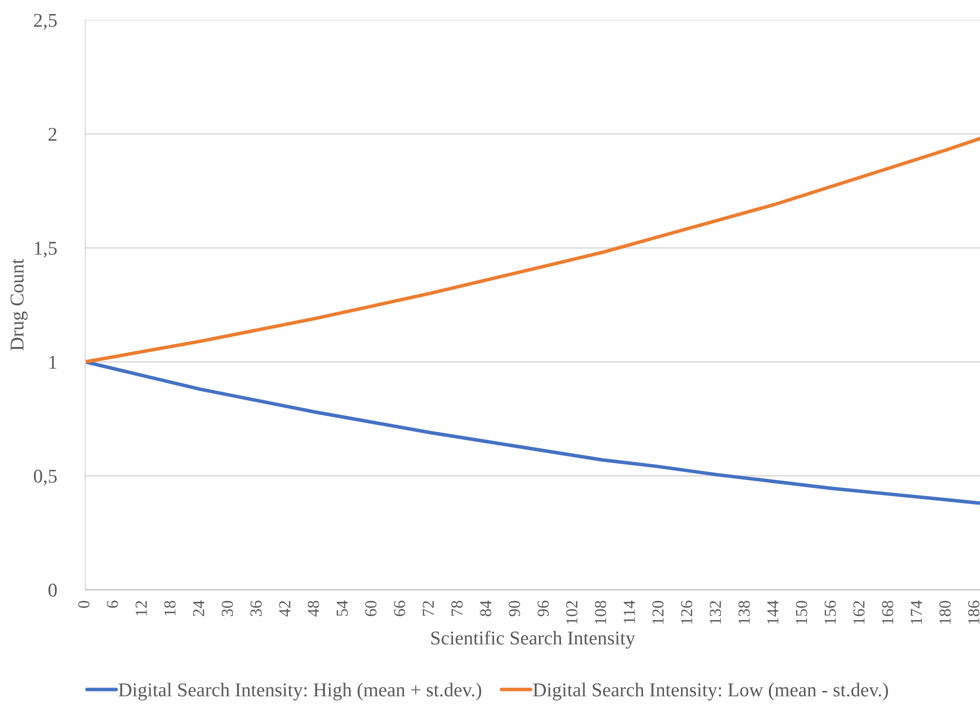 The height and width of the screenshot is (714, 980). Describe the element at coordinates (198, 608) in the screenshot. I see `x-tick-label: 24` at that location.